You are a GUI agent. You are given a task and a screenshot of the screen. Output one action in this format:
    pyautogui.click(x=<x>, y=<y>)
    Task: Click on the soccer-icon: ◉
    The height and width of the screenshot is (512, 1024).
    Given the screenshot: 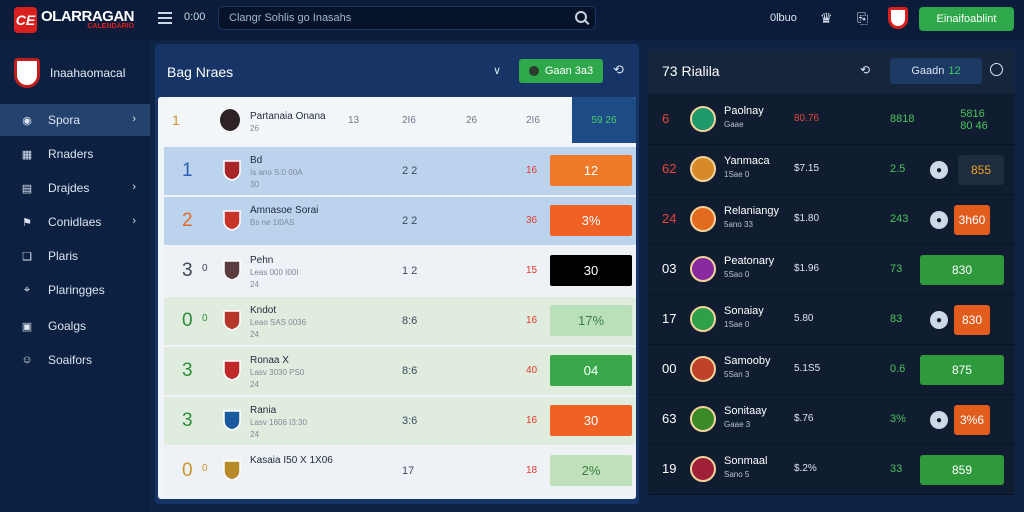 What is the action you would take?
    pyautogui.click(x=27, y=120)
    